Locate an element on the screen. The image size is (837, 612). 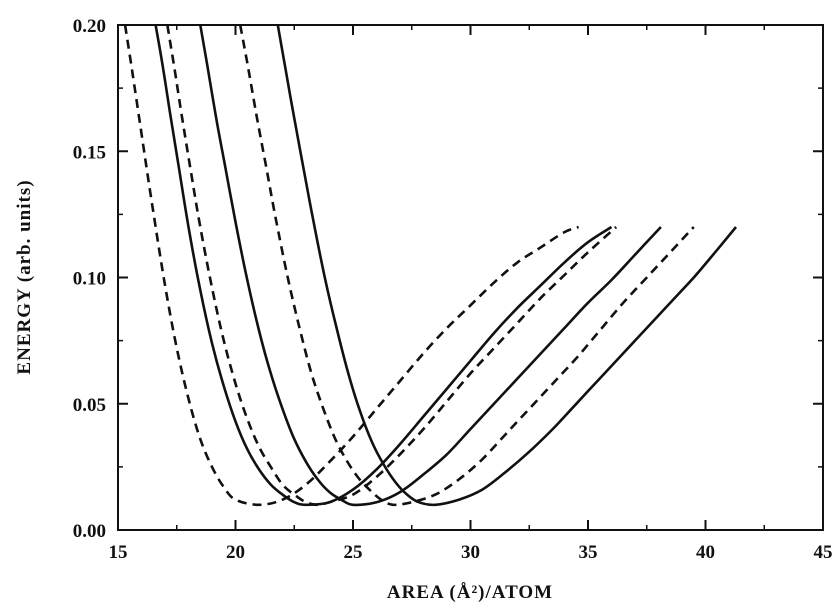
y-tick-label: 0.00 is located at coordinates (89, 531).